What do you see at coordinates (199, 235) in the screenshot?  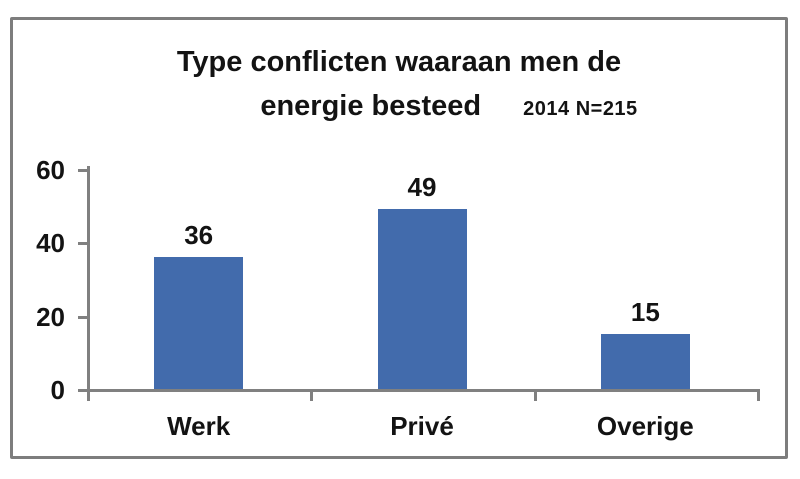 I see `bar-value-label: 36` at bounding box center [199, 235].